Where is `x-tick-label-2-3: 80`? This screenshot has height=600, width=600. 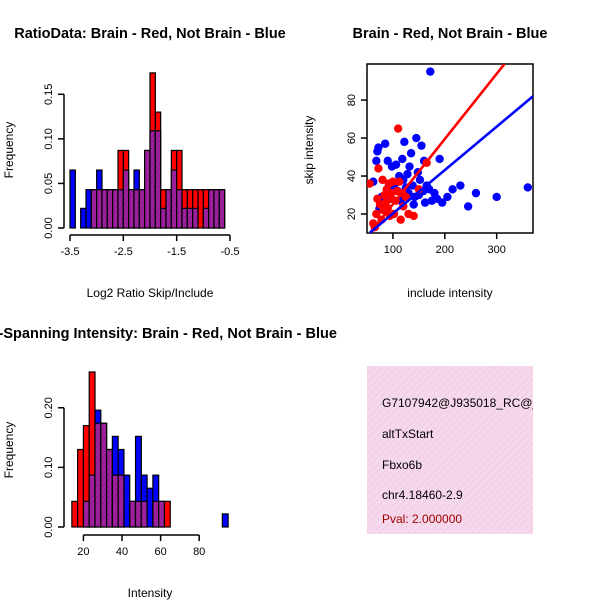 x-tick-label-2-3: 80 is located at coordinates (199, 552).